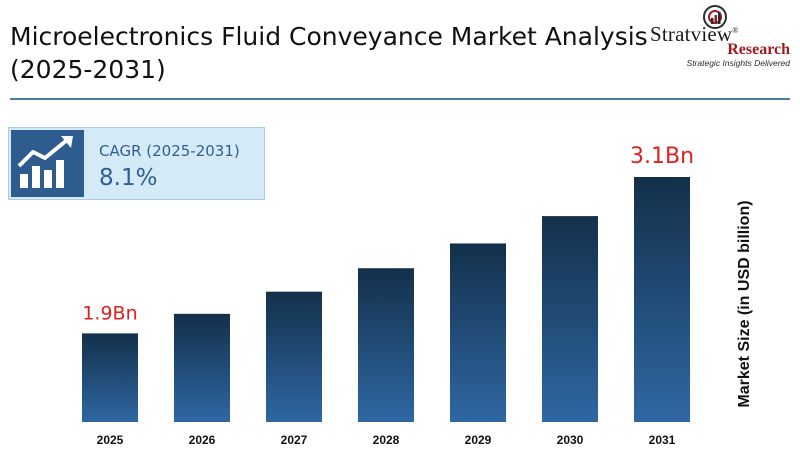  I want to click on logo-name: Stratview®, so click(694, 34).